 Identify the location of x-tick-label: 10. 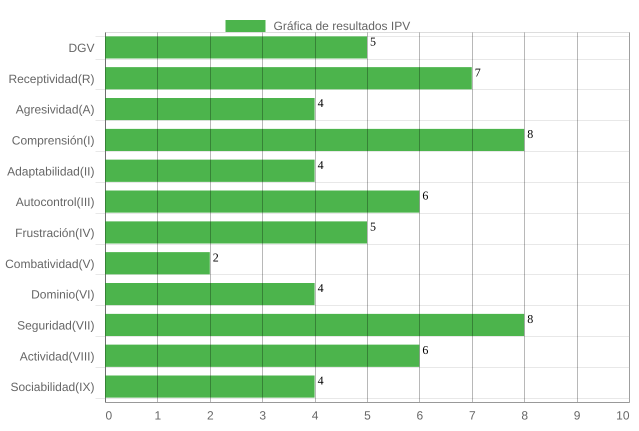
(623, 415).